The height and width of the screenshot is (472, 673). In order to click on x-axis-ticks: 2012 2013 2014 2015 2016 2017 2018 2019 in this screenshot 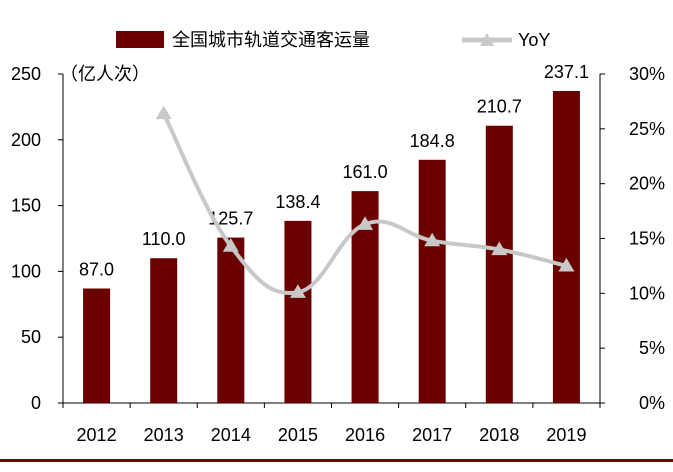, I will do `click(331, 424)`.